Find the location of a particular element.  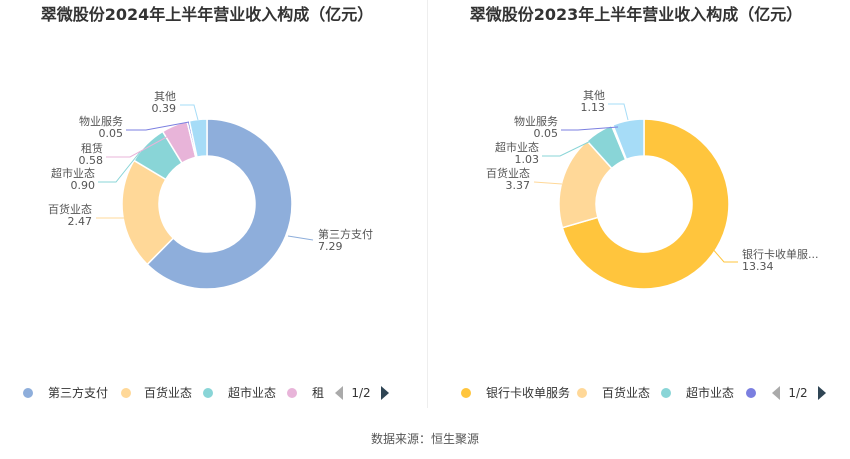

slice-value-label: 0.90 is located at coordinates (83, 185).